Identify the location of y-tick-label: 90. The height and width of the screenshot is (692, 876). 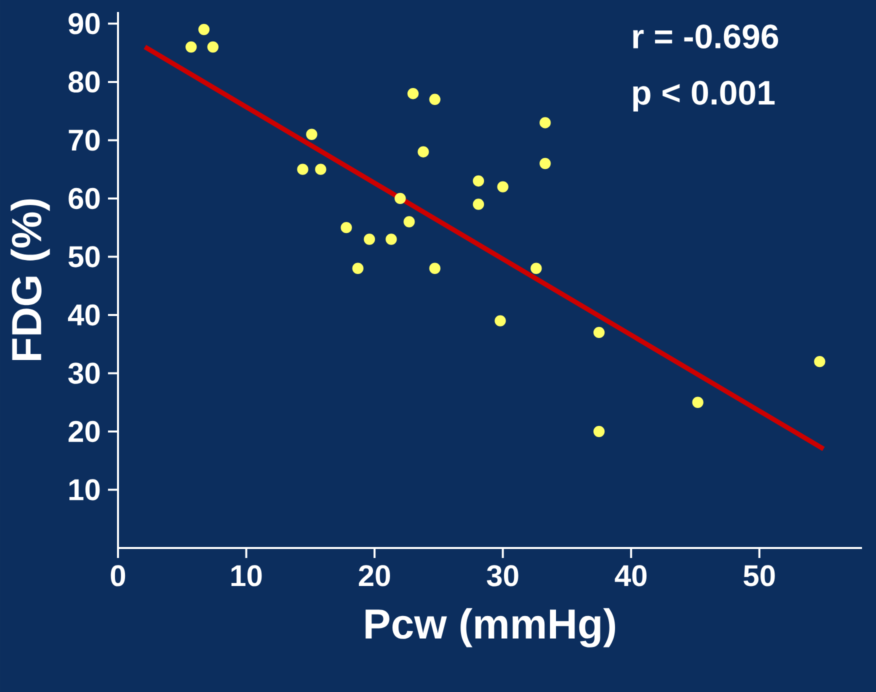
(84, 23).